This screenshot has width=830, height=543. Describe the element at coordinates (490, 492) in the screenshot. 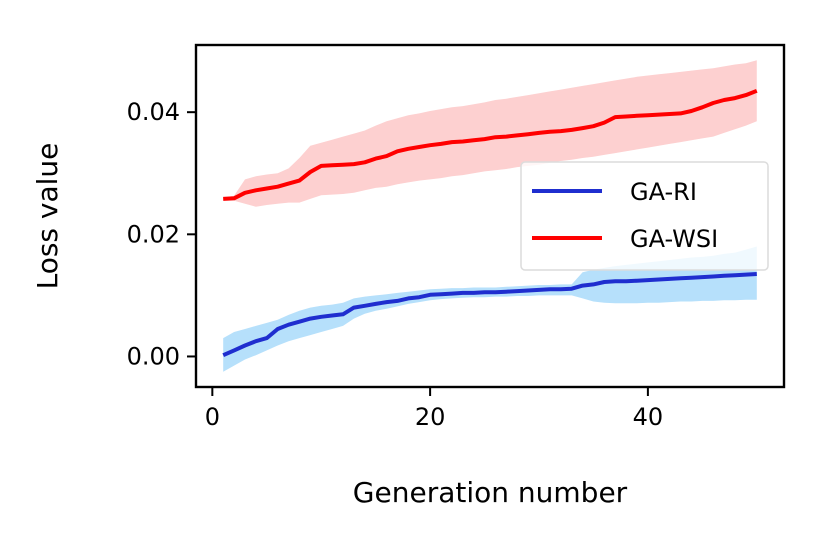

I see `x-axis-label: Generation number` at that location.